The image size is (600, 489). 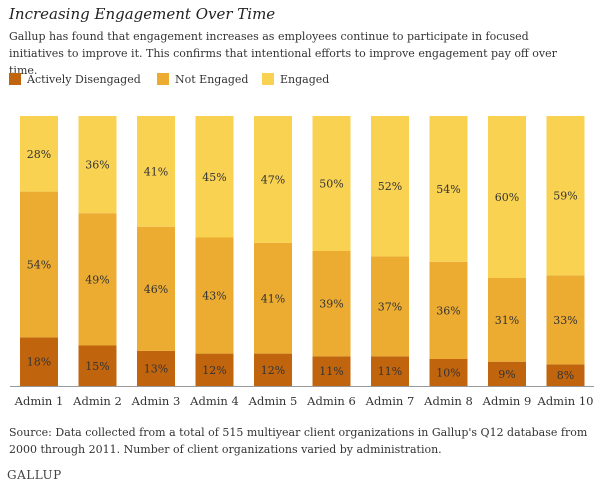 I want to click on data-label: 46%, so click(x=156, y=289).